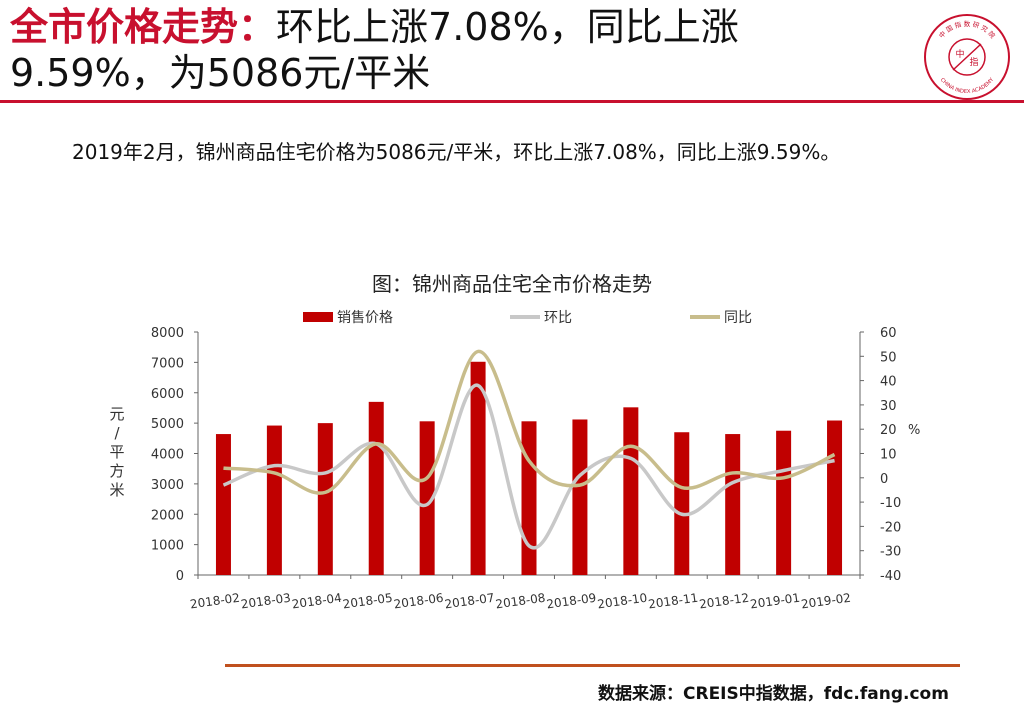 Image resolution: width=1024 pixels, height=709 pixels. What do you see at coordinates (419, 601) in the screenshot?
I see `x-tick-label: 2018-06` at bounding box center [419, 601].